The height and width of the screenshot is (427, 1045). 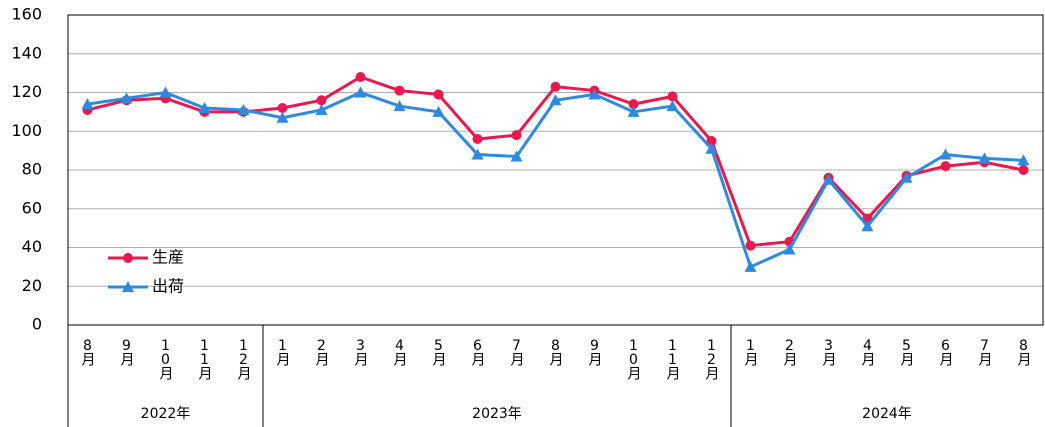 What do you see at coordinates (168, 257) in the screenshot?
I see `legend-label: 生産` at bounding box center [168, 257].